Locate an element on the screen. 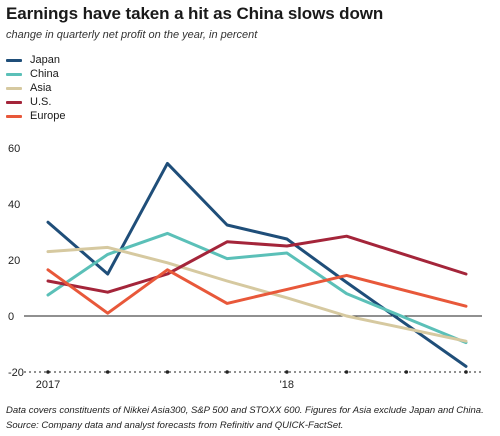 The width and height of the screenshot is (500, 436). y-tick-label: -20 is located at coordinates (16, 373).